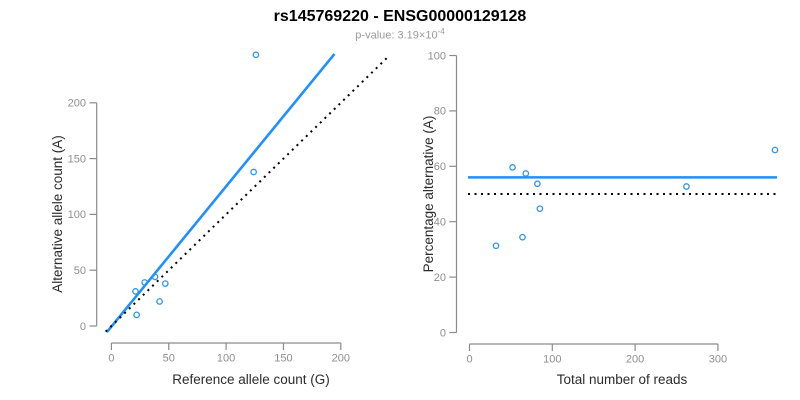 The height and width of the screenshot is (400, 800). I want to click on y-tick-label: 50, so click(80, 271).